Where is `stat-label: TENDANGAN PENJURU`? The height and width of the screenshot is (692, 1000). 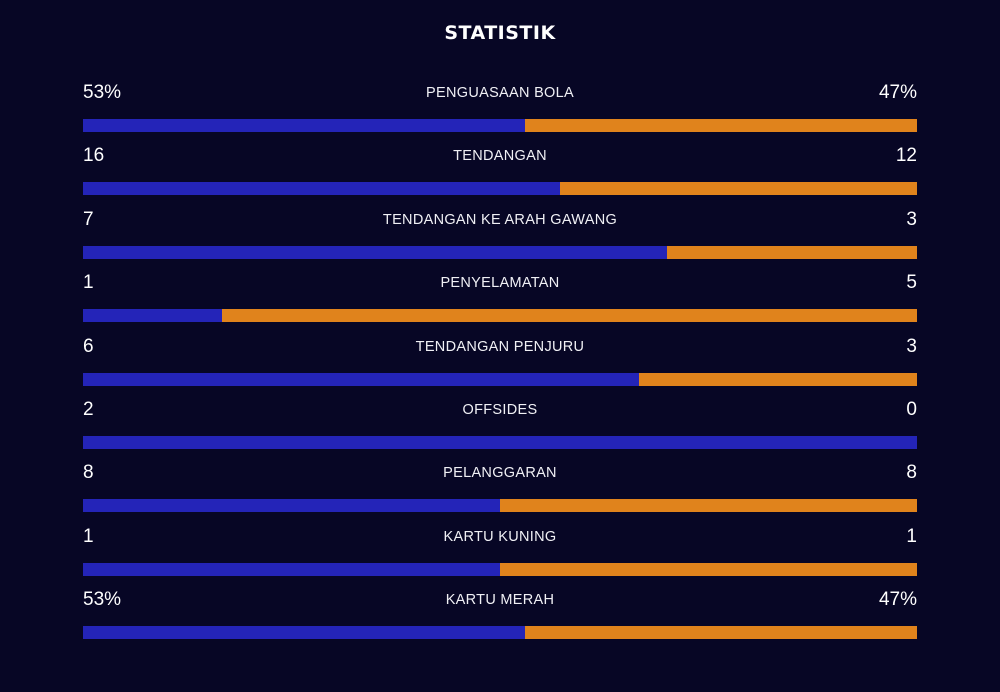 stat-label: TENDANGAN PENJURU is located at coordinates (500, 346).